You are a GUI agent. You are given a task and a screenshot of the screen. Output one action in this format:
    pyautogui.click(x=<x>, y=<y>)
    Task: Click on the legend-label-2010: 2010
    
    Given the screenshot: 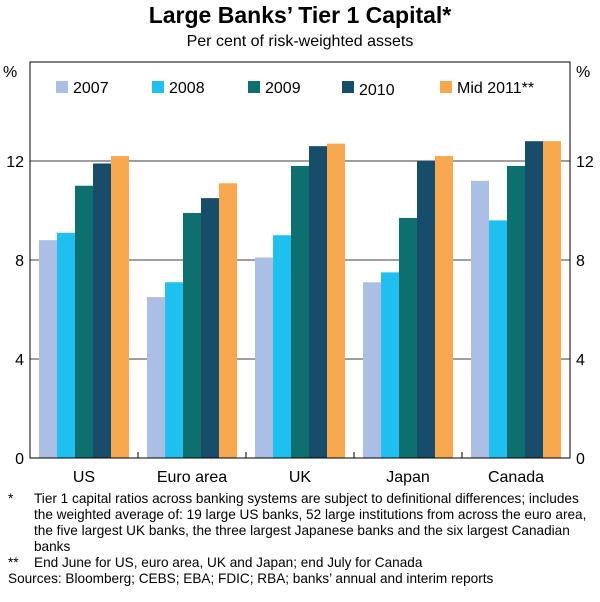 What is the action you would take?
    pyautogui.click(x=377, y=90)
    